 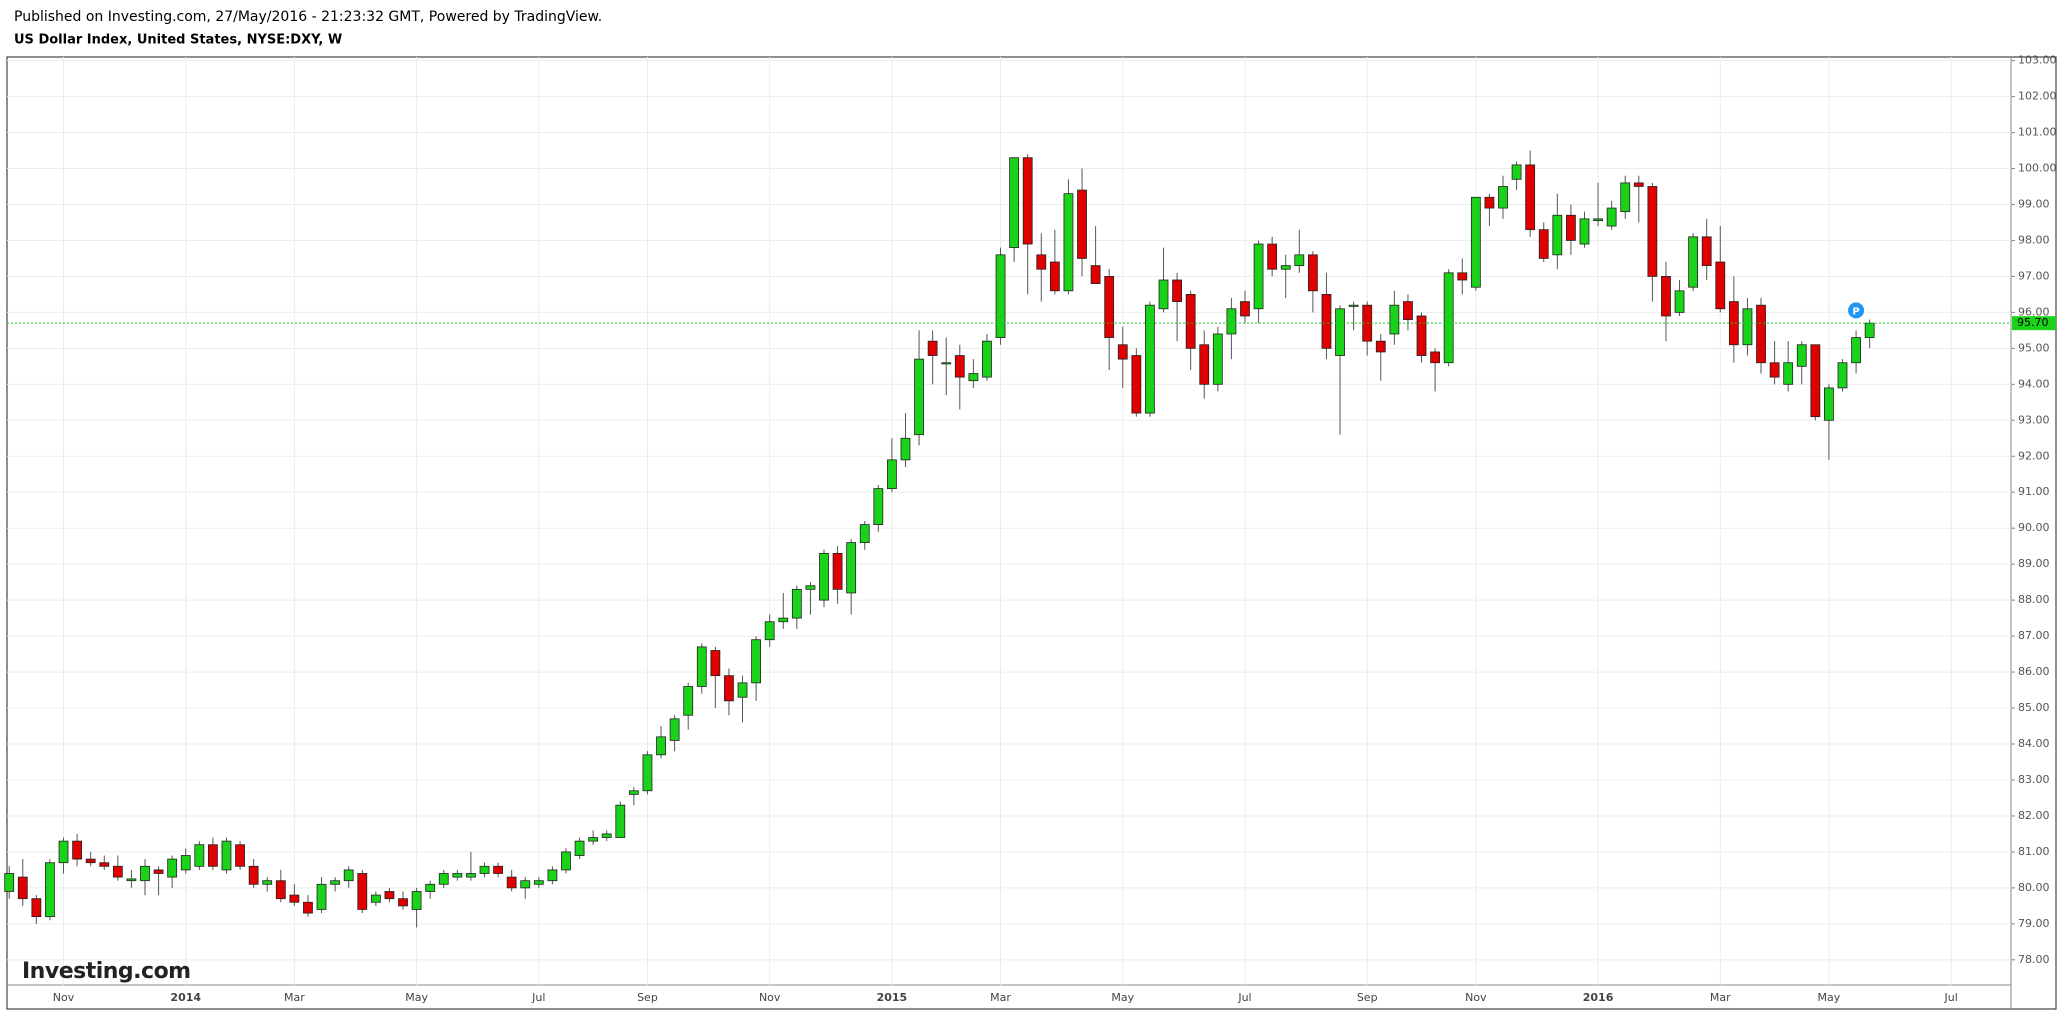 What do you see at coordinates (2034, 419) in the screenshot?
I see `y-tick-label: 93.00` at bounding box center [2034, 419].